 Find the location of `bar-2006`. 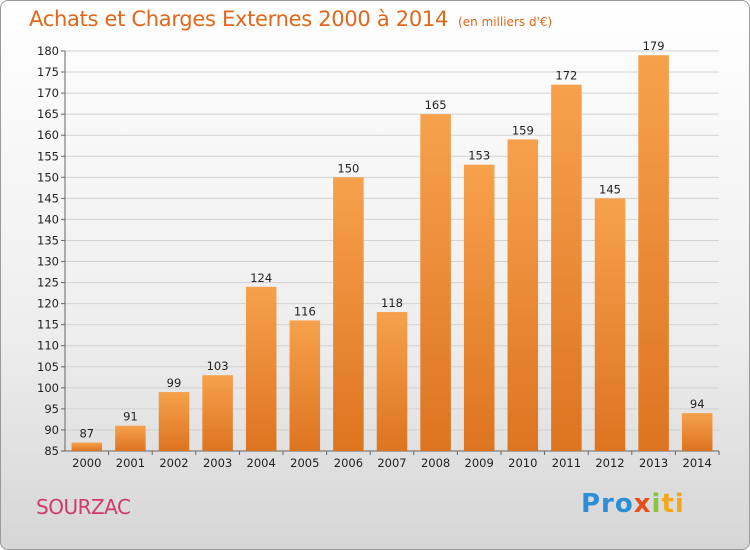

bar-2006 is located at coordinates (348, 314).